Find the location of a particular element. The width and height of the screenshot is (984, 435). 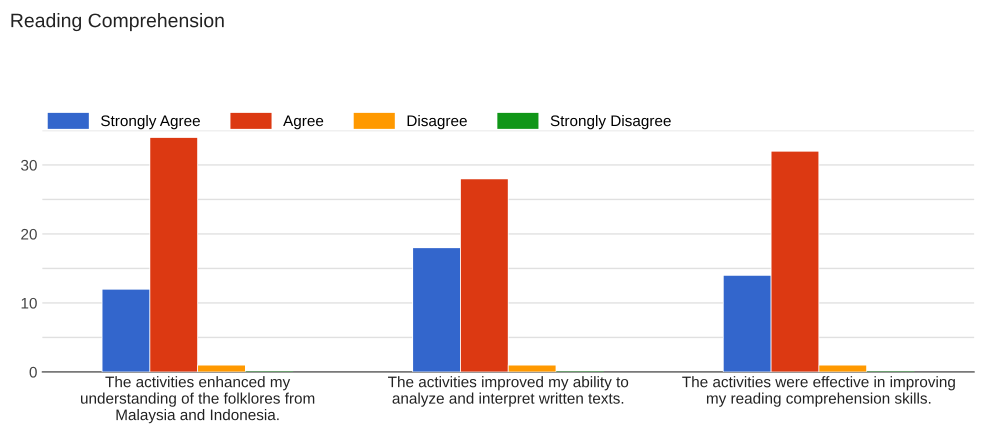

legend-label: Agree is located at coordinates (303, 123).